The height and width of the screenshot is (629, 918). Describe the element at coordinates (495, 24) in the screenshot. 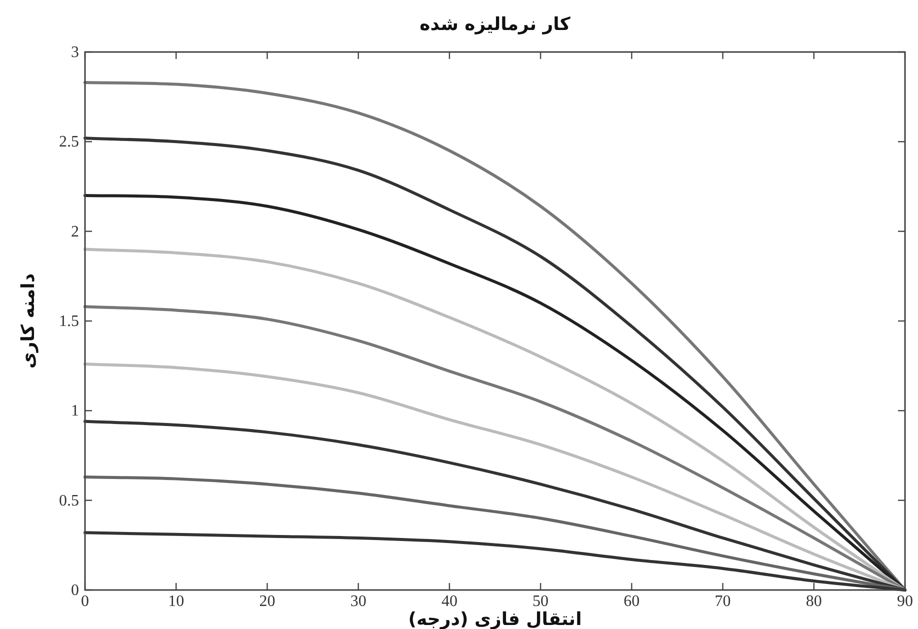

I see `chart-title: کار نرمالیزه شده` at that location.